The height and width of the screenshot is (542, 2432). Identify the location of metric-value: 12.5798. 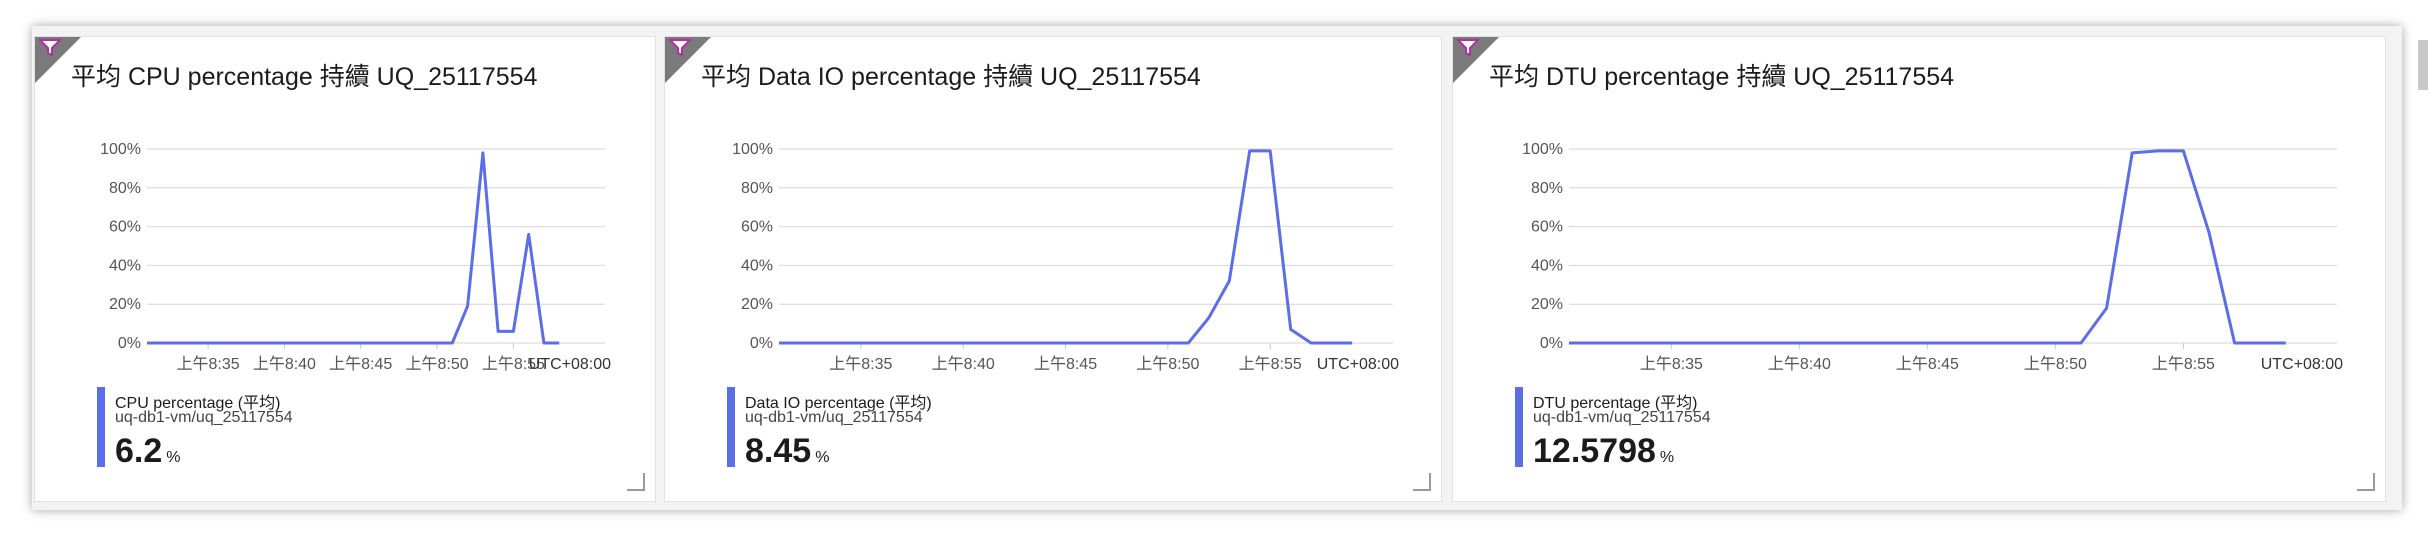
(1594, 451).